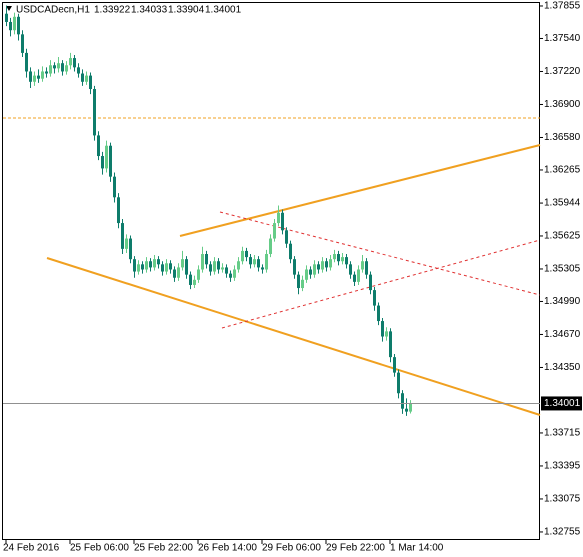 This screenshot has height=557, width=583. Describe the element at coordinates (186, 10) in the screenshot. I see `low-value: 1.33904` at that location.